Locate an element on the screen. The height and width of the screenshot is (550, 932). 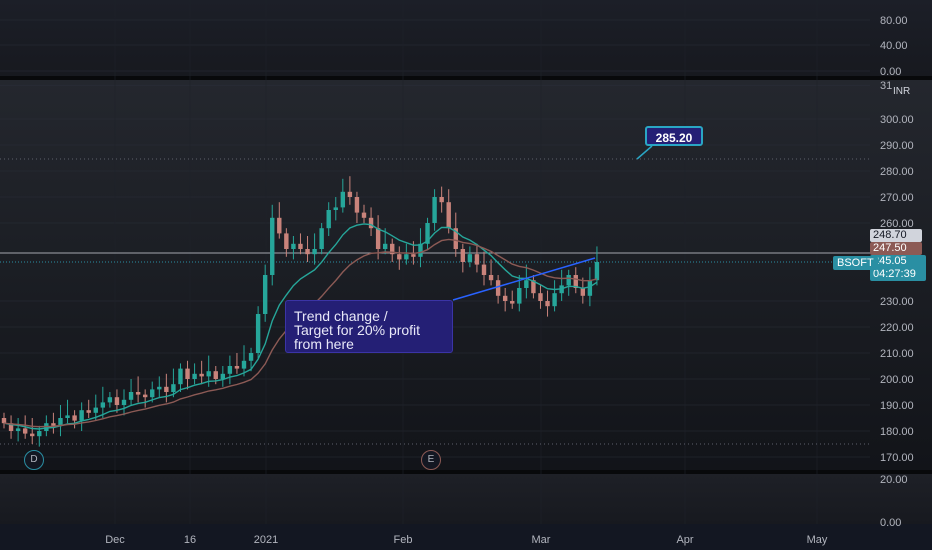
indicator-pane-bottom is located at coordinates (466, 499).